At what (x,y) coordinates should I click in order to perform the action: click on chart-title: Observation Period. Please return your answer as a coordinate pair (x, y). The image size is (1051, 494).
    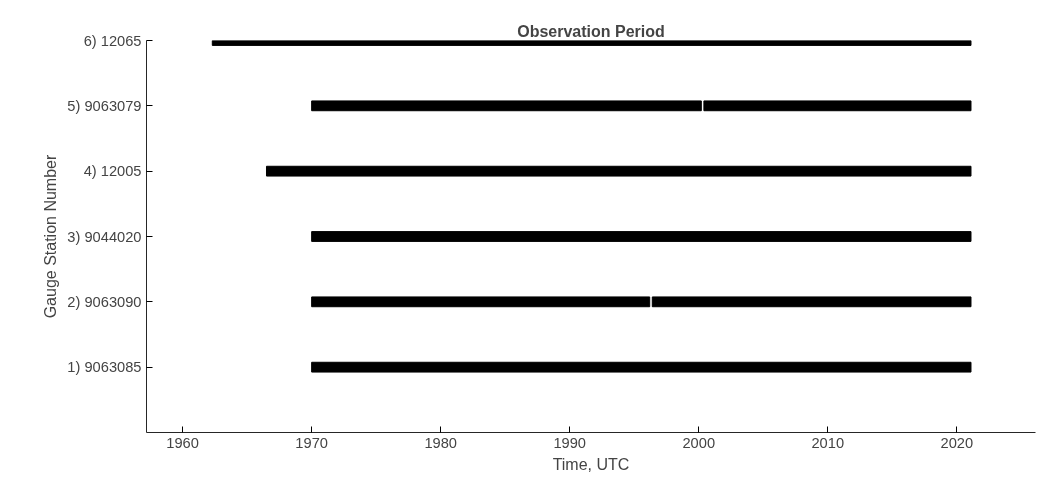
    Looking at the image, I should click on (591, 31).